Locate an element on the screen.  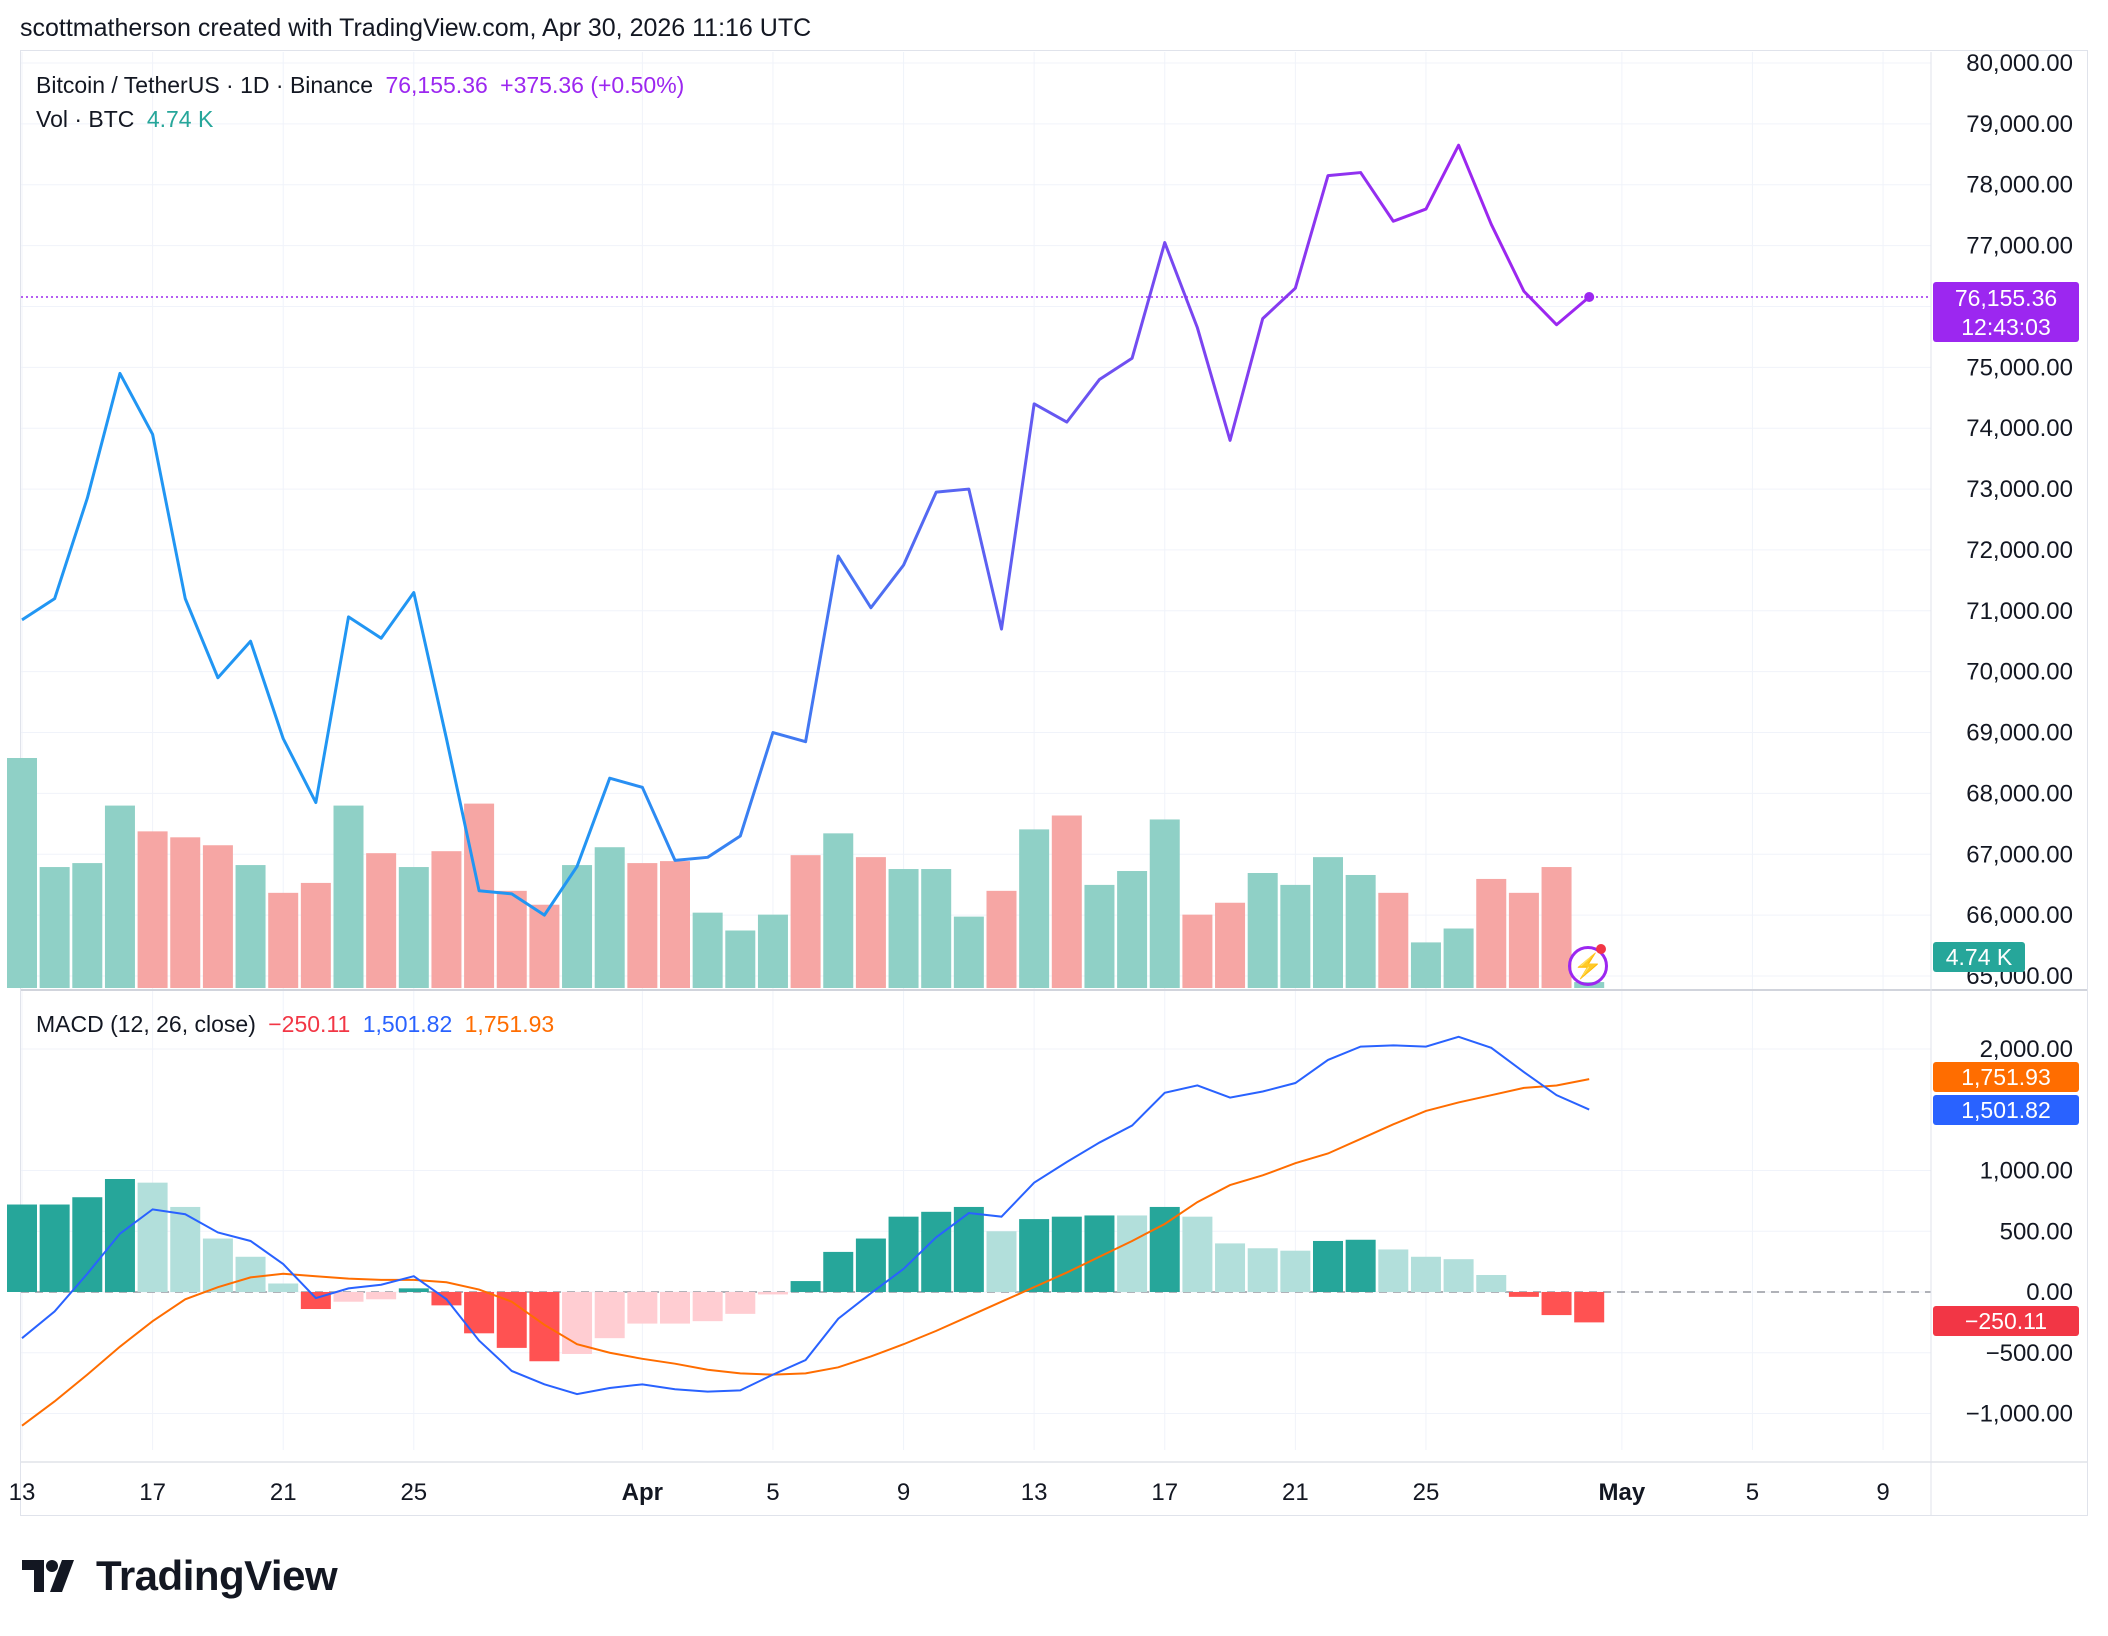
x-tick-label: May is located at coordinates (1622, 1492).